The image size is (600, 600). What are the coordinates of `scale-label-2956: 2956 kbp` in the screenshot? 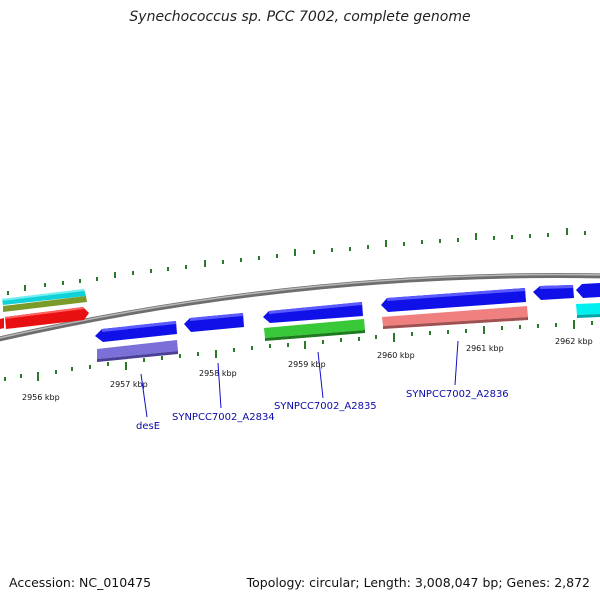 It's located at (41, 397).